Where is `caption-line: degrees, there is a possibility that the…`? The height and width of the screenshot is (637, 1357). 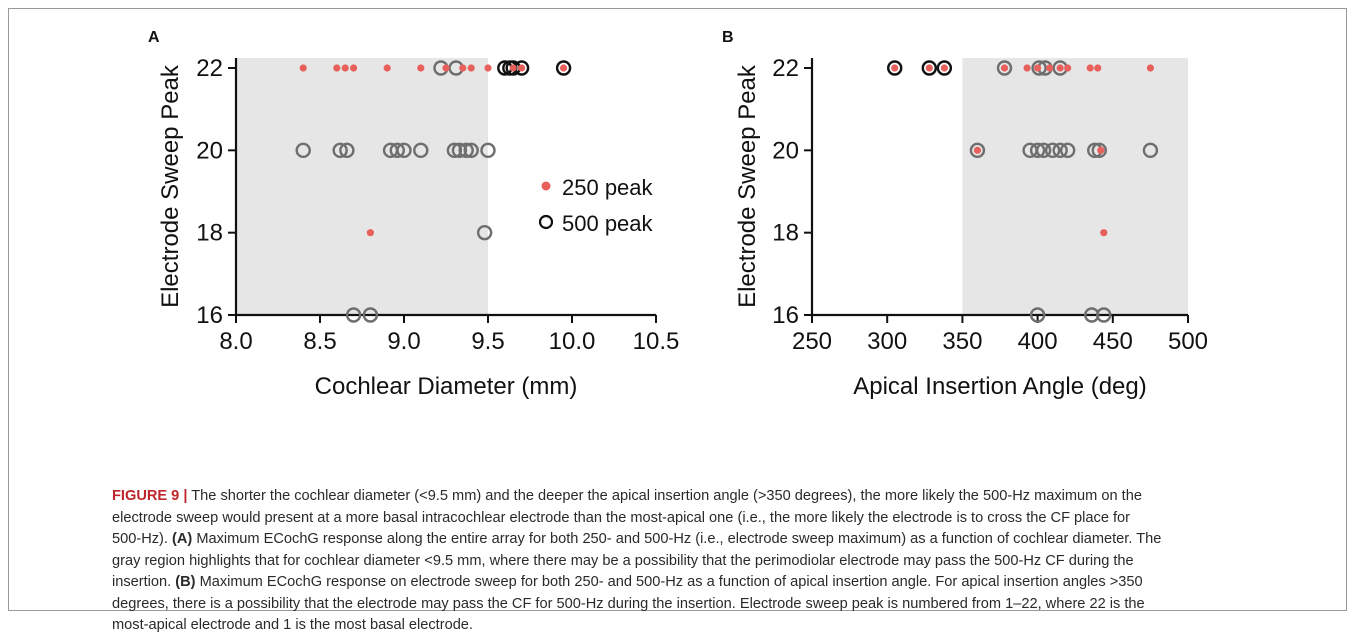
caption-line: degrees, there is a possibility that the… is located at coordinates (724, 605).